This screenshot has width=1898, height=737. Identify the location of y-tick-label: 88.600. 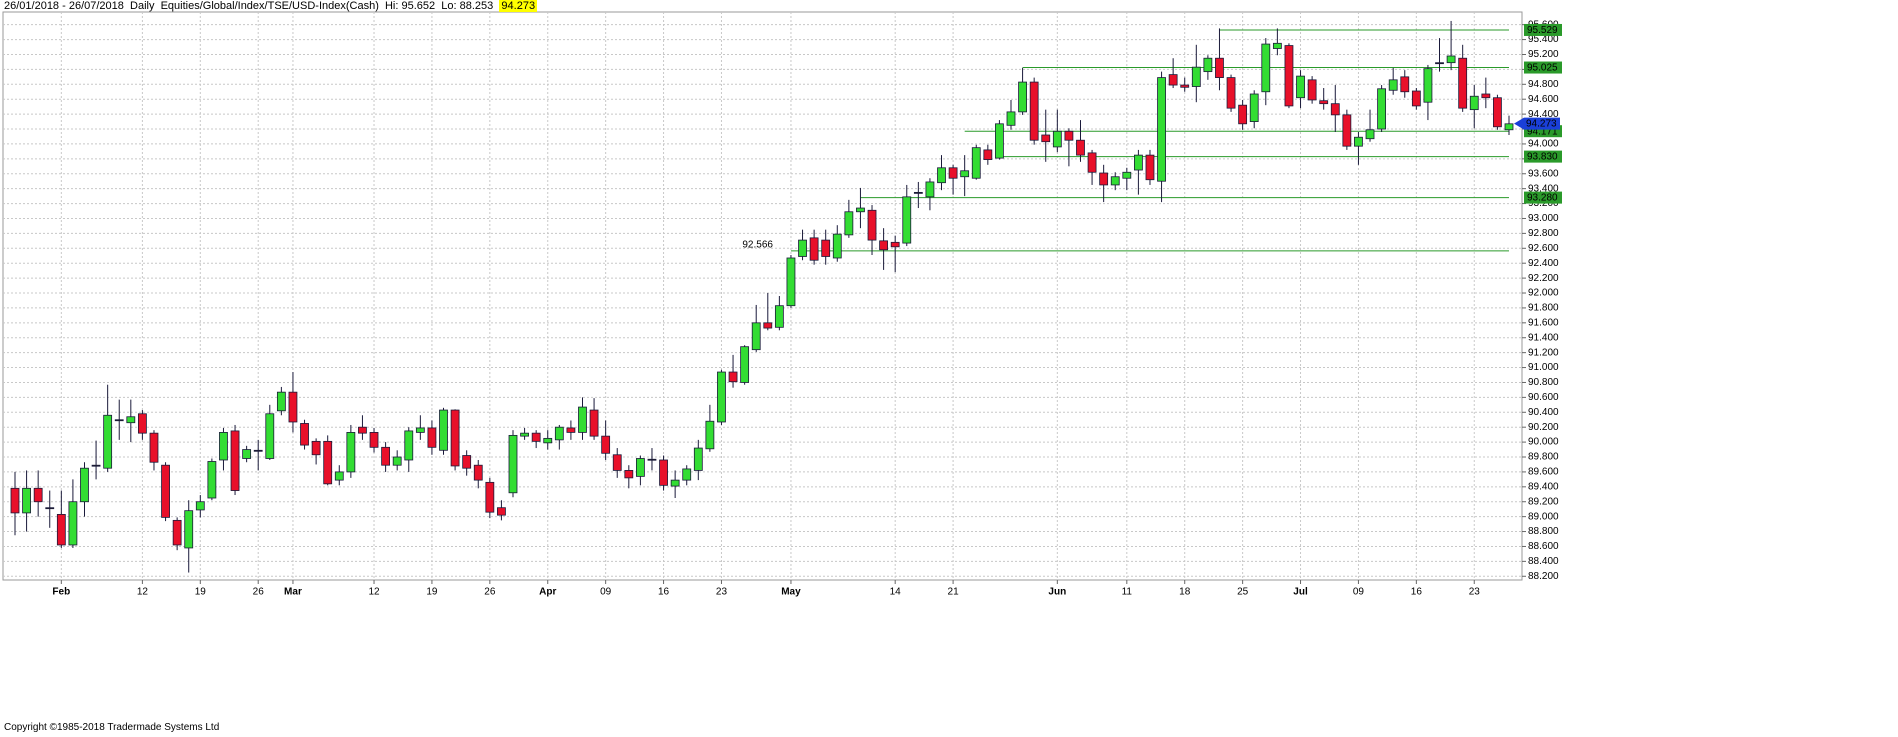
(1543, 546).